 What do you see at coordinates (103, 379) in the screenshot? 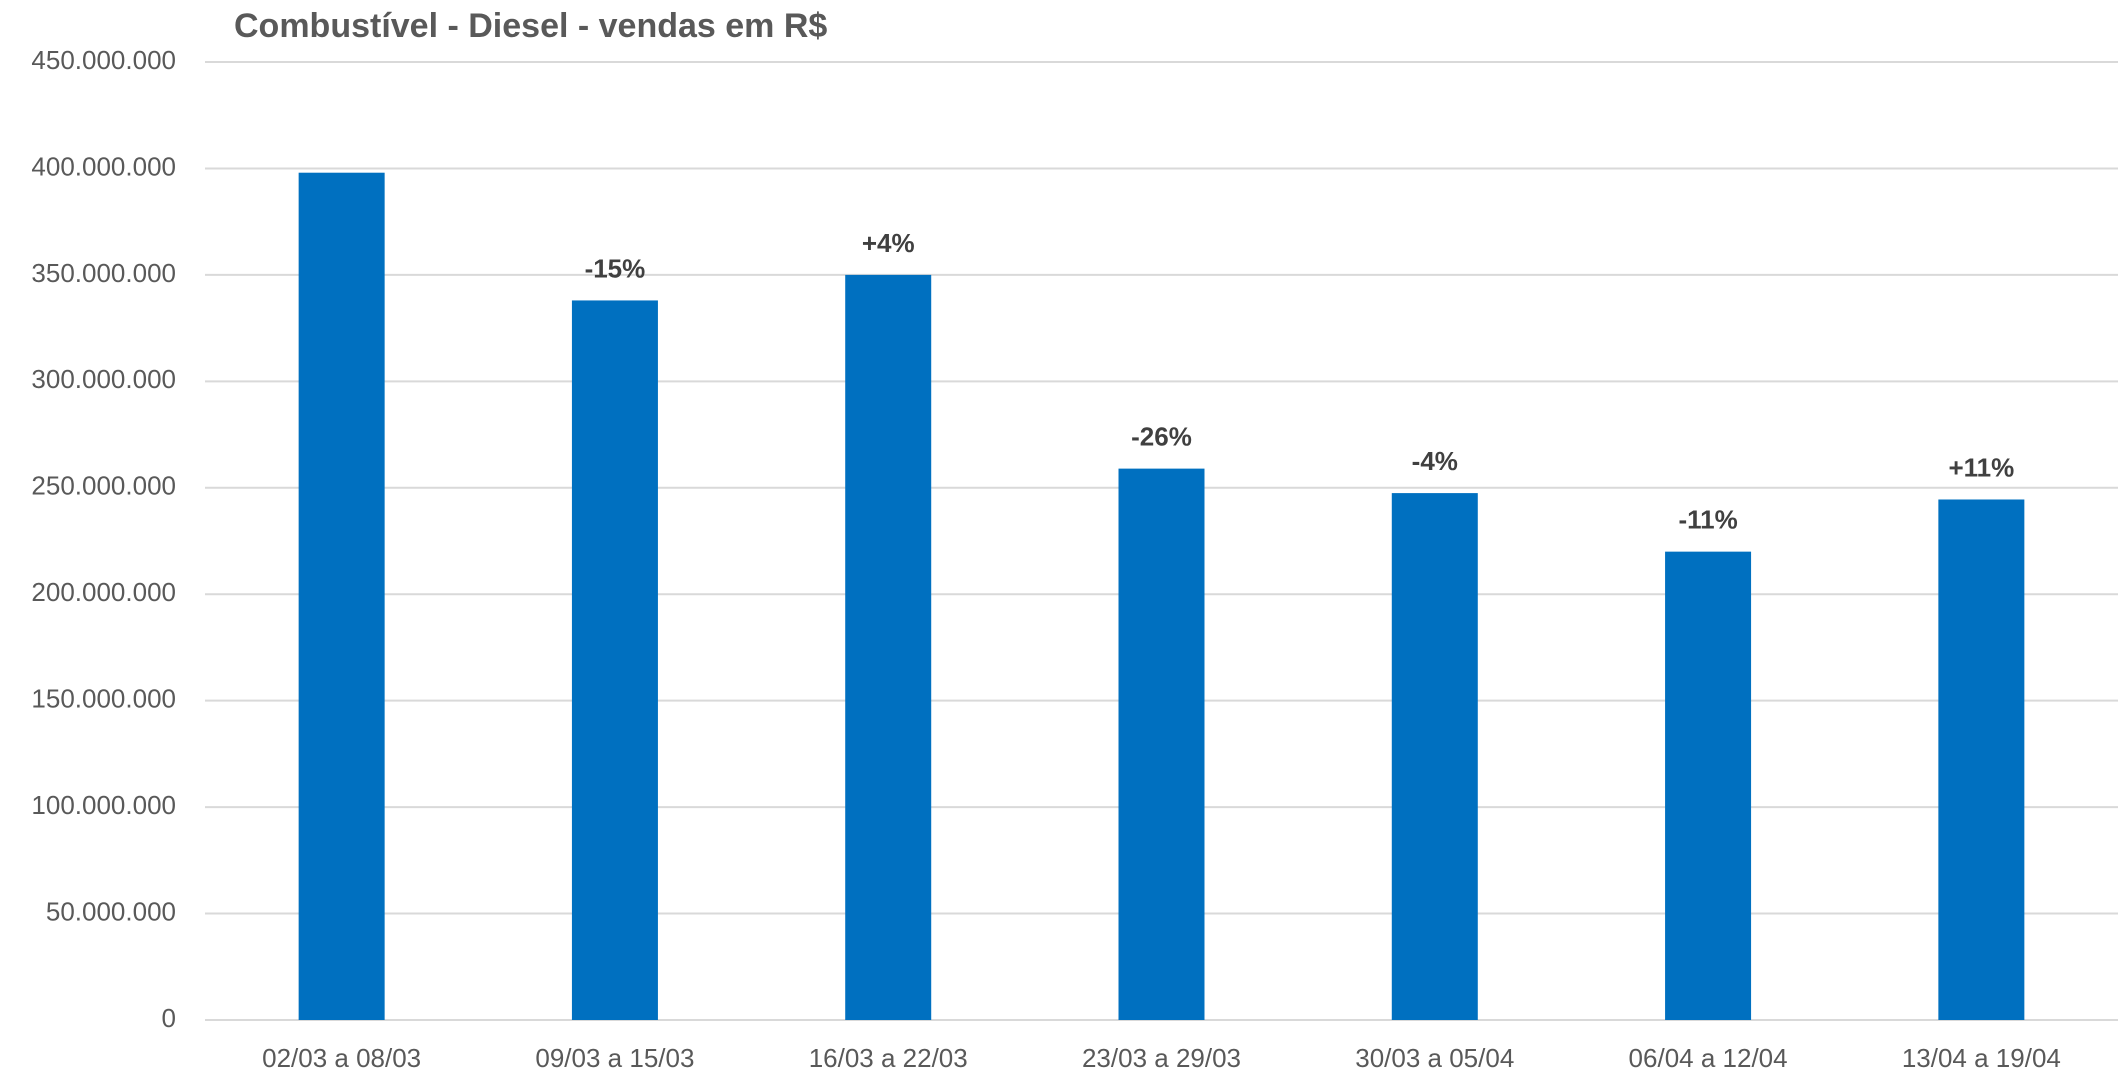
I see `y-tick-label: 300.000.000` at bounding box center [103, 379].